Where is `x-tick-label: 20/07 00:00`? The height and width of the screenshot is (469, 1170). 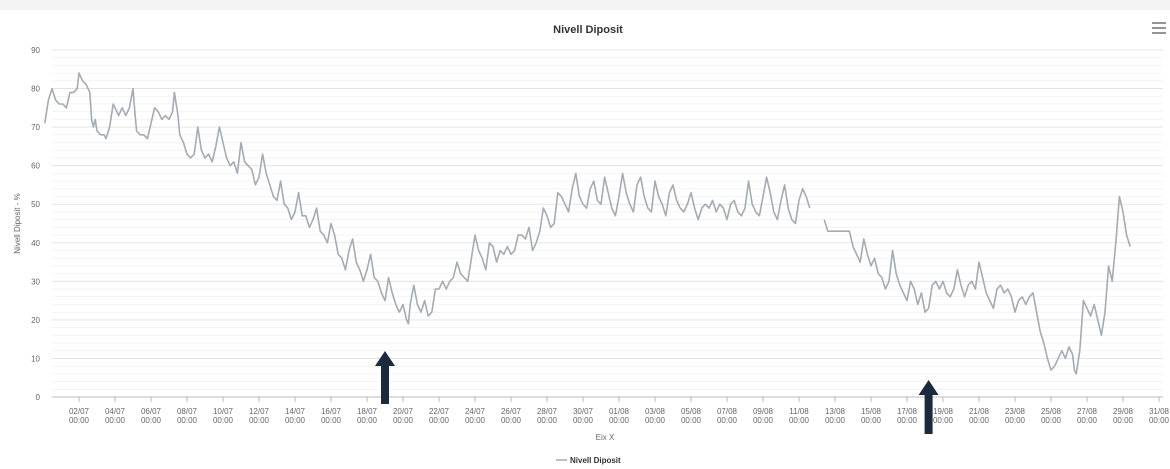
x-tick-label: 20/07 00:00 is located at coordinates (403, 416).